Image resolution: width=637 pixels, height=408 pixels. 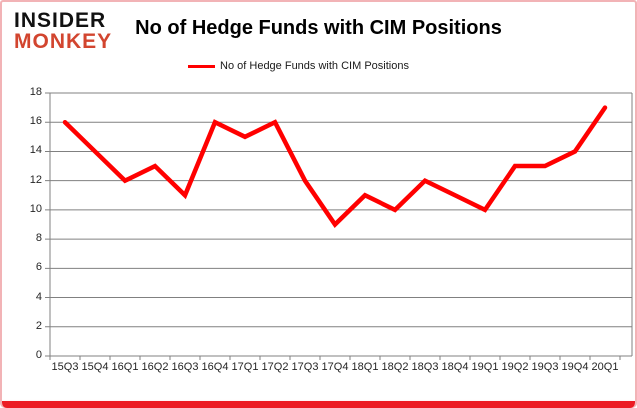 I want to click on x-axis-label: 20Q1, so click(x=605, y=367).